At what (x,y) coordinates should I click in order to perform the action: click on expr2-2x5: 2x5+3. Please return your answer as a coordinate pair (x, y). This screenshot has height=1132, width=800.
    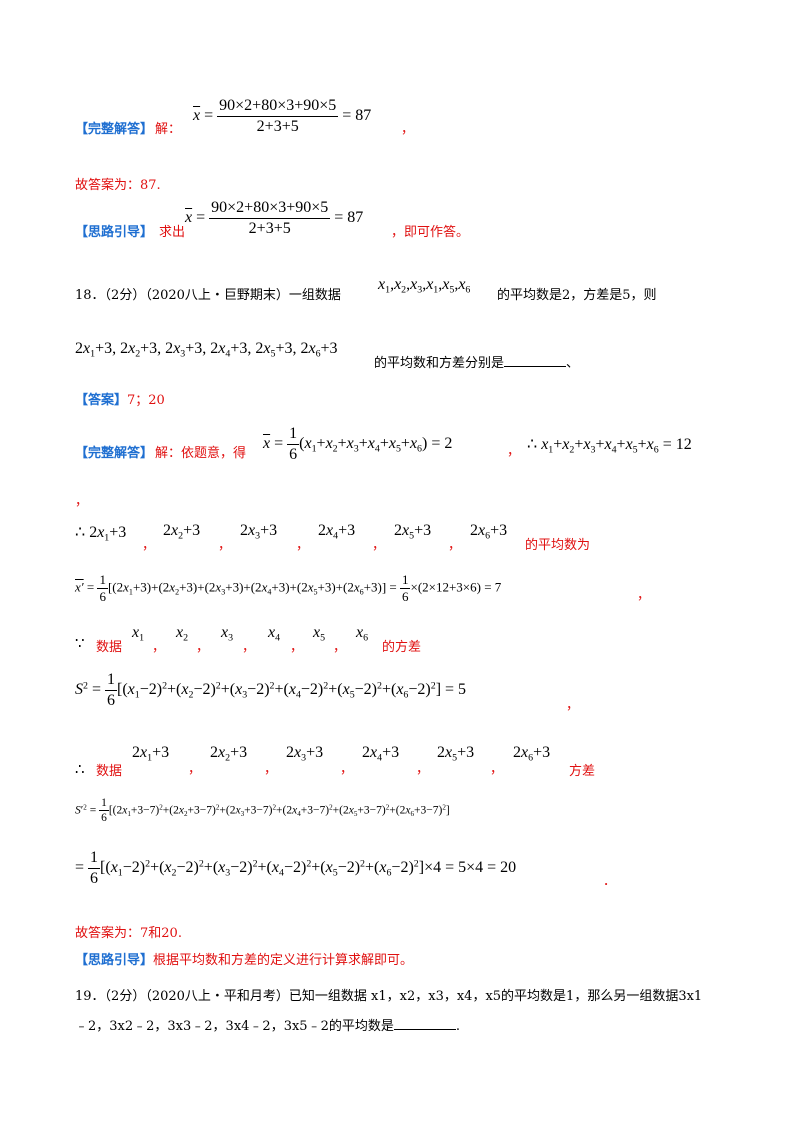
    Looking at the image, I should click on (456, 754).